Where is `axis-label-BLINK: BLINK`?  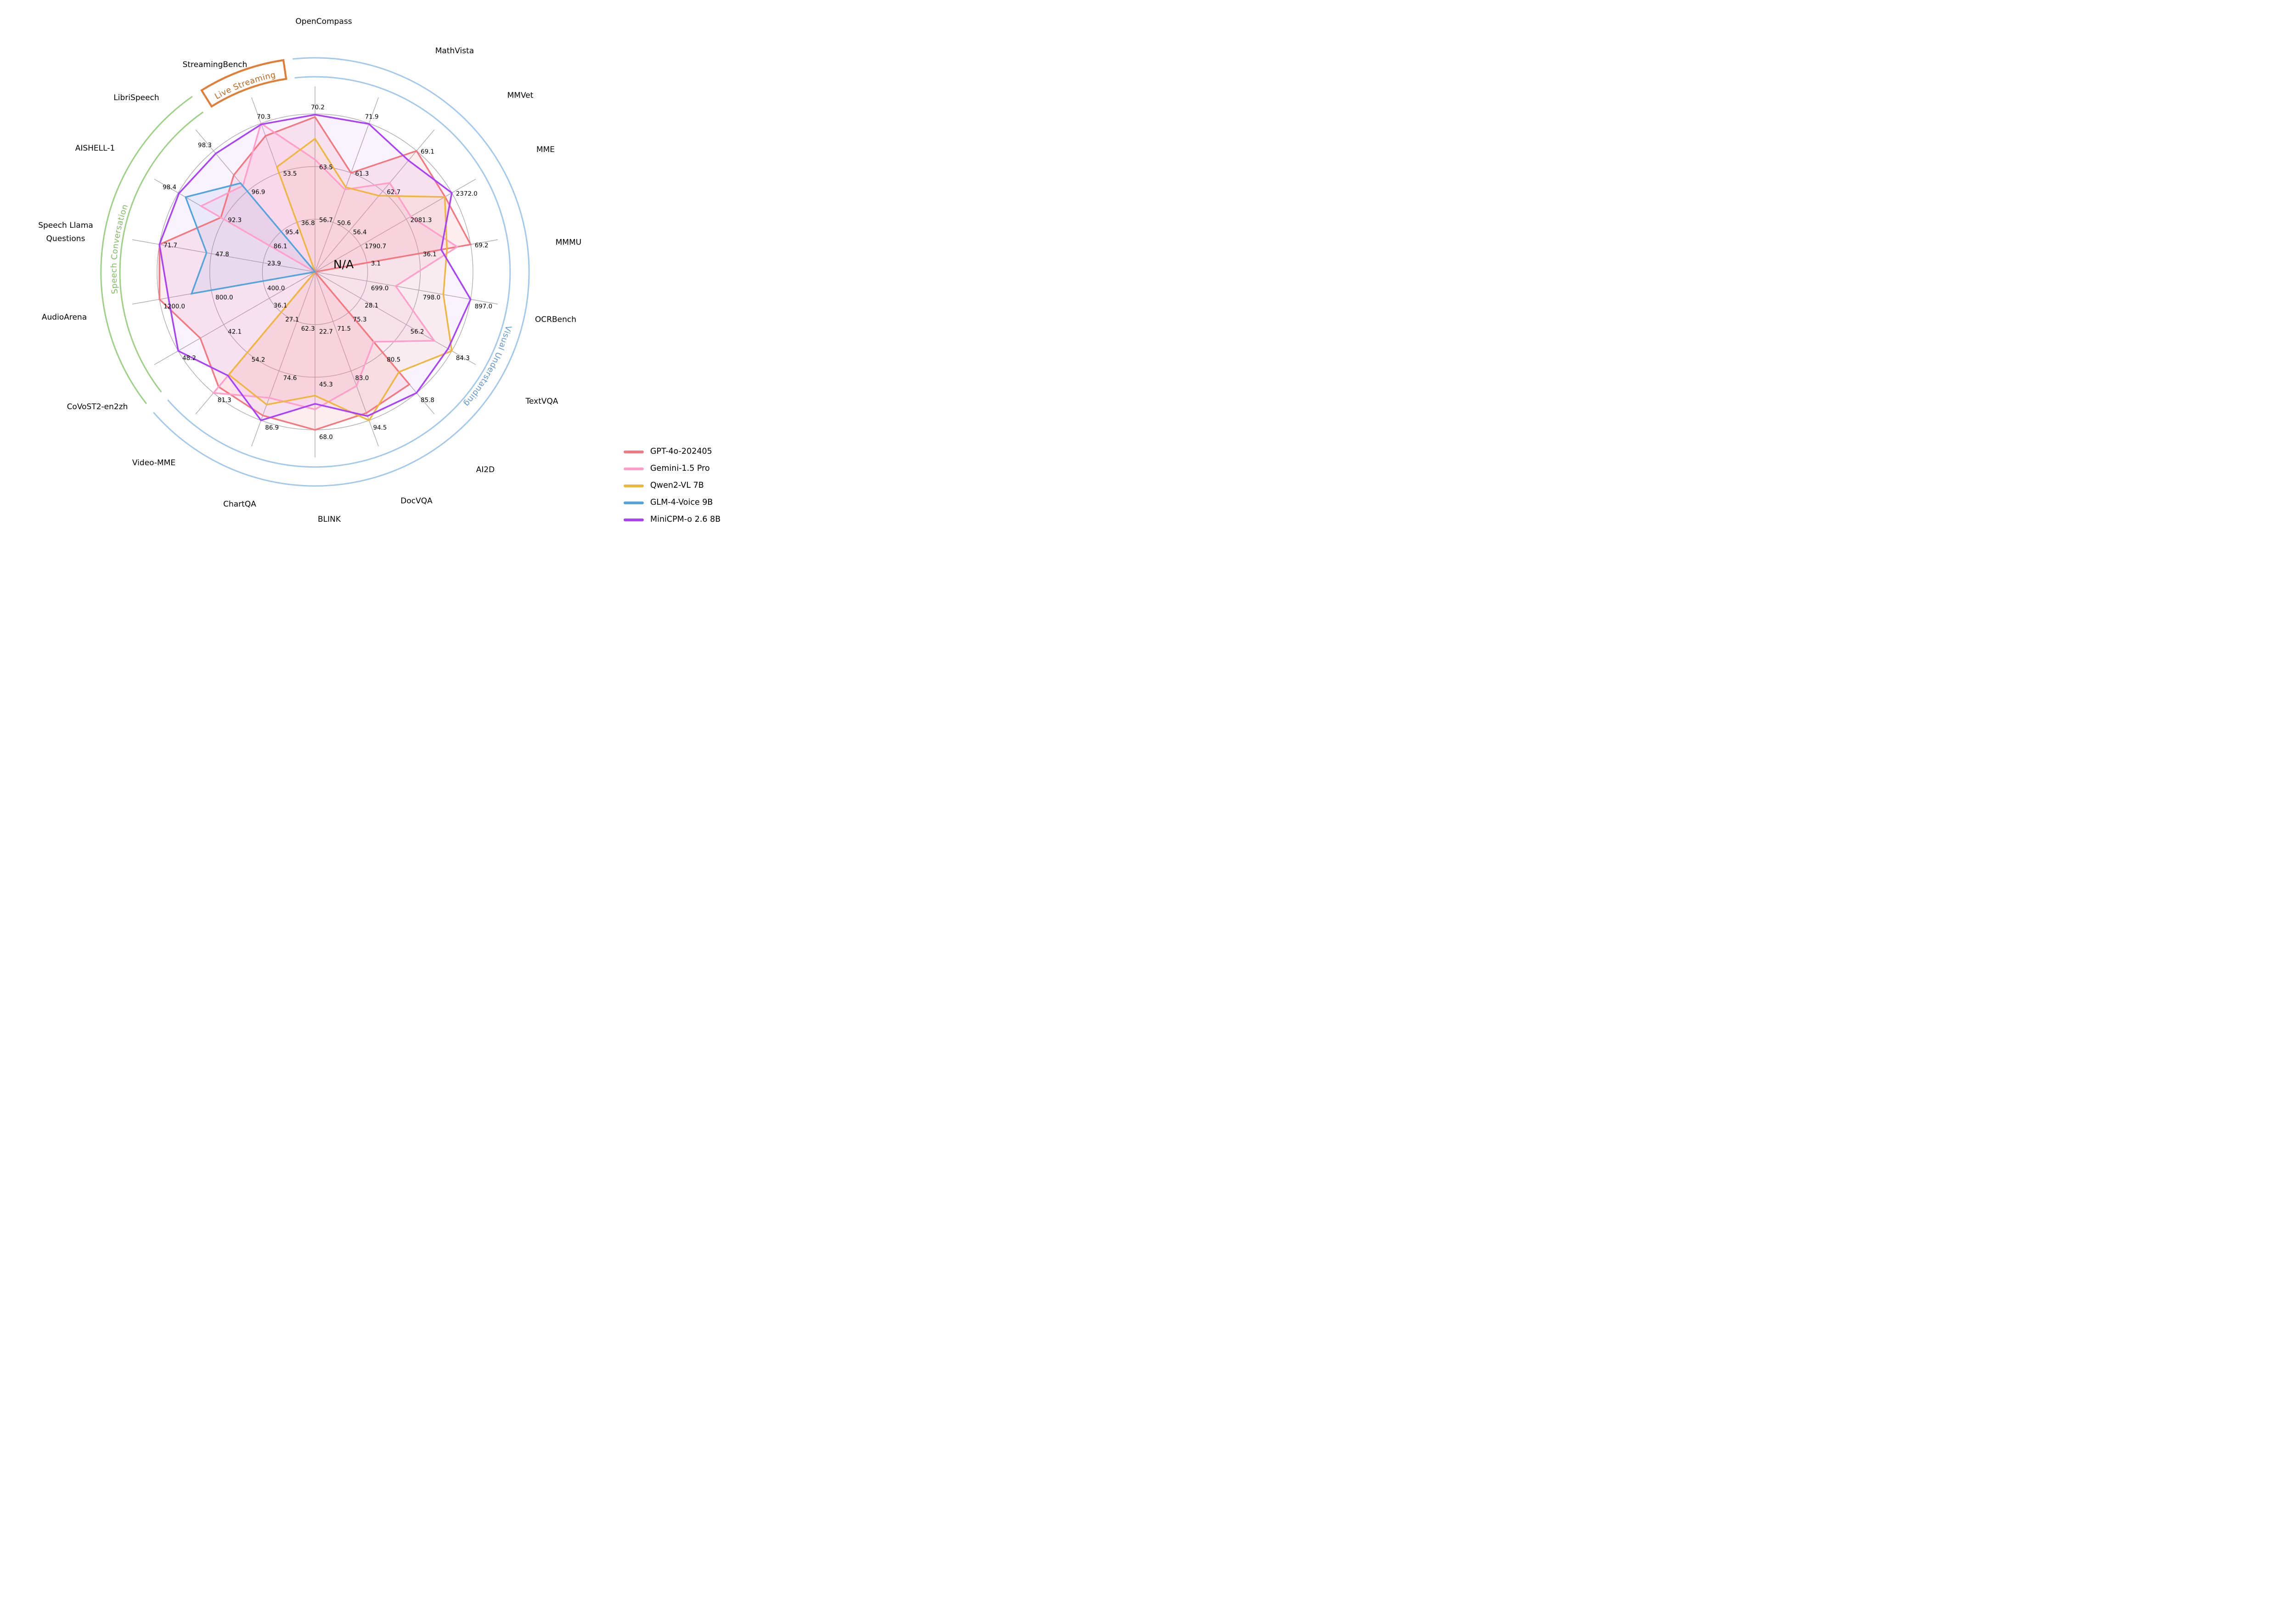 axis-label-BLINK: BLINK is located at coordinates (330, 519).